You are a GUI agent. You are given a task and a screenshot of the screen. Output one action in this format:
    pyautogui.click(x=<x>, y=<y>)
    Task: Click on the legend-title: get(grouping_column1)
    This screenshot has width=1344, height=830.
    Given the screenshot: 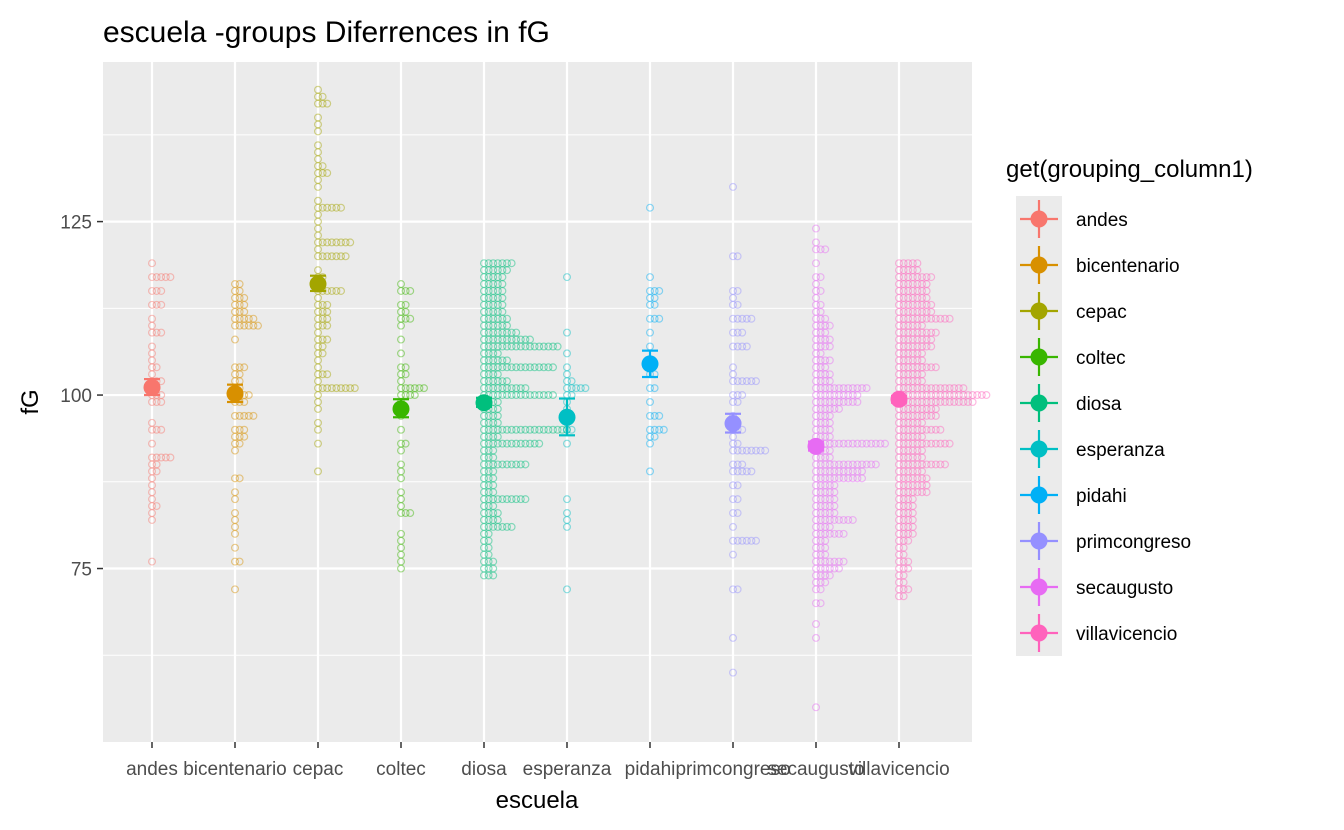 What is the action you would take?
    pyautogui.click(x=1129, y=169)
    